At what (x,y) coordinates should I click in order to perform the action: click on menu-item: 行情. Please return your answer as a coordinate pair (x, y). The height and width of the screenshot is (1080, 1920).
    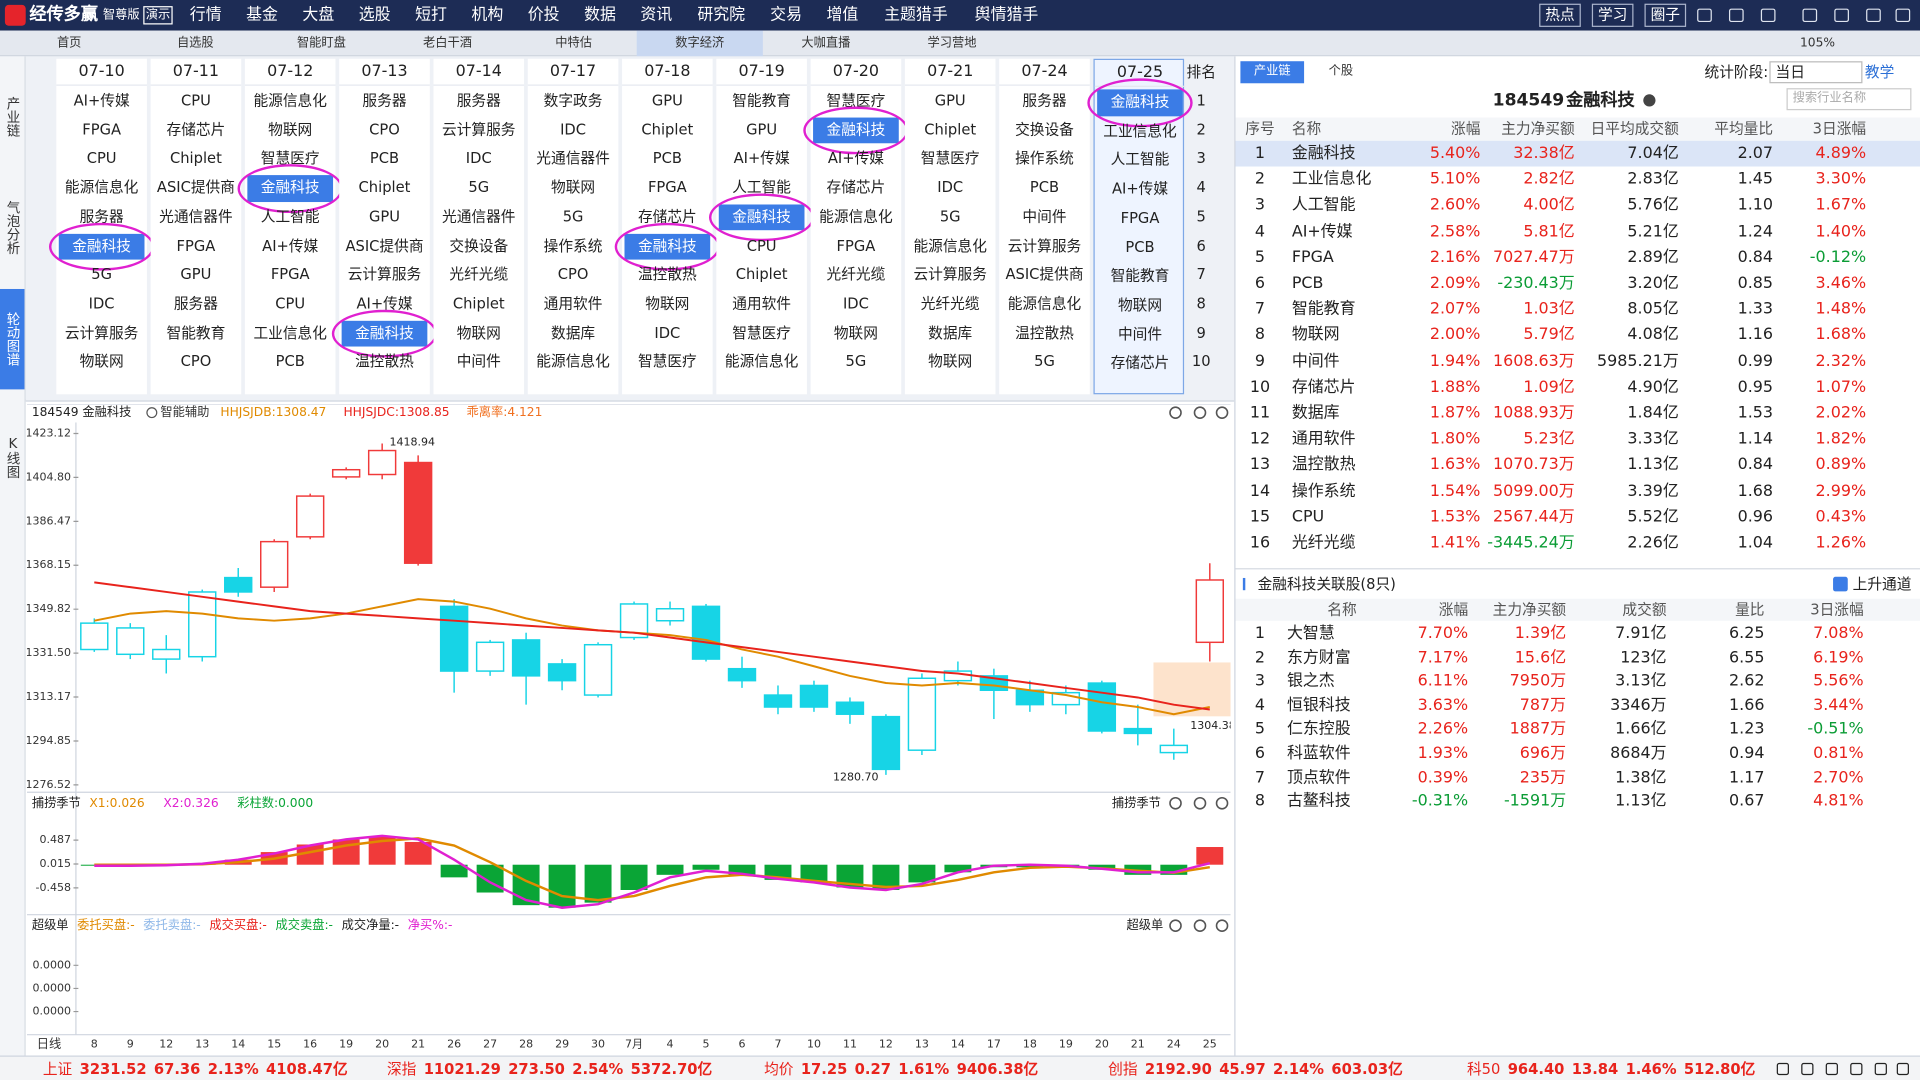
    Looking at the image, I should click on (205, 15).